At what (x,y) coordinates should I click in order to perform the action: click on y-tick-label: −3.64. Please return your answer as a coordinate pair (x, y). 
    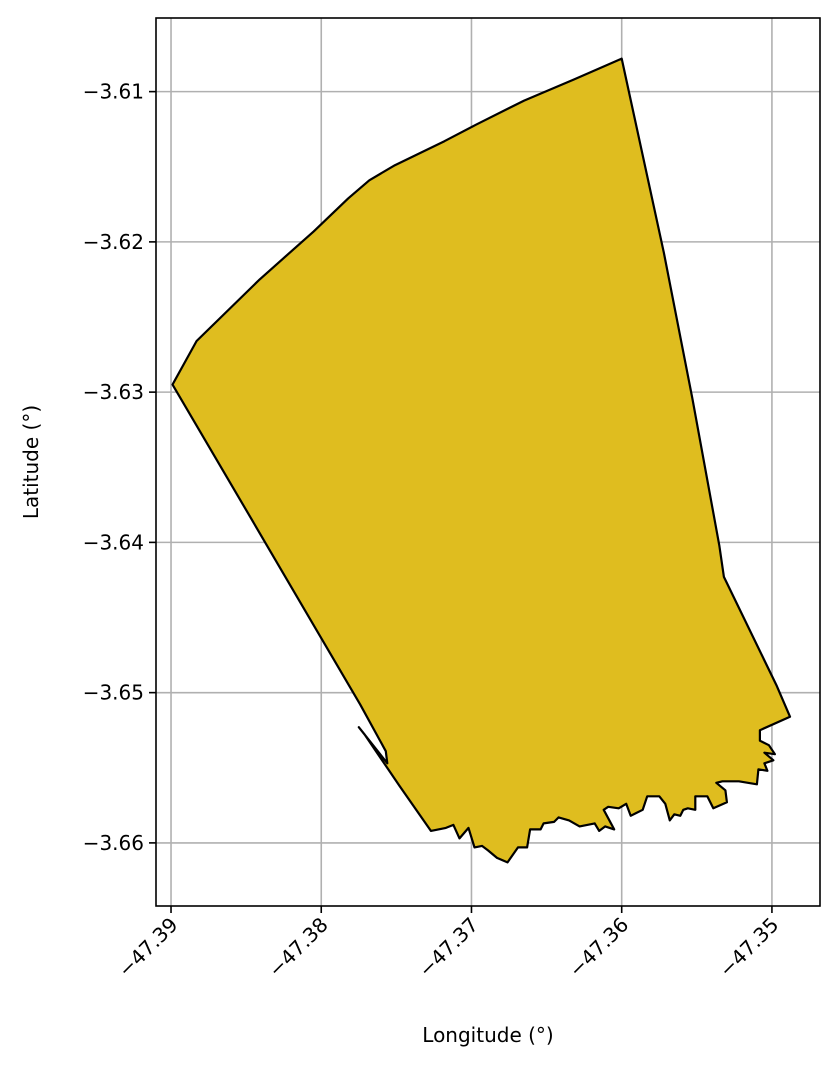
    Looking at the image, I should click on (113, 542).